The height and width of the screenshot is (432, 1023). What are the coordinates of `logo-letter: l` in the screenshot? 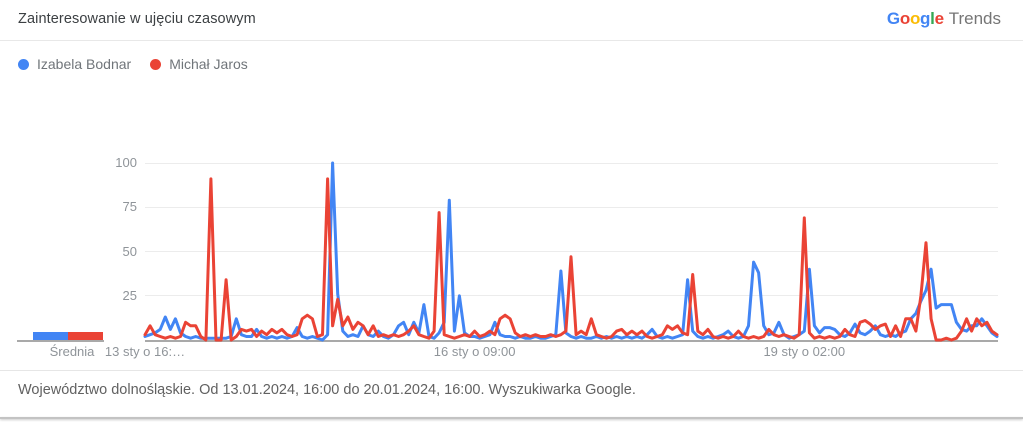 It's located at (932, 18).